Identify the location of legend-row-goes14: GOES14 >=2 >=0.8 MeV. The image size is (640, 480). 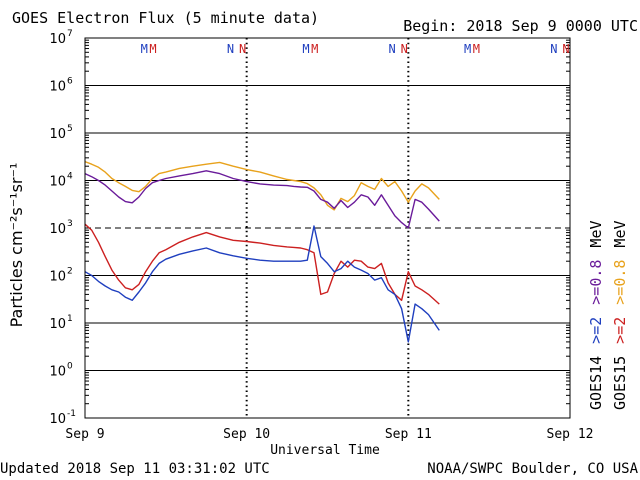
(596, 315).